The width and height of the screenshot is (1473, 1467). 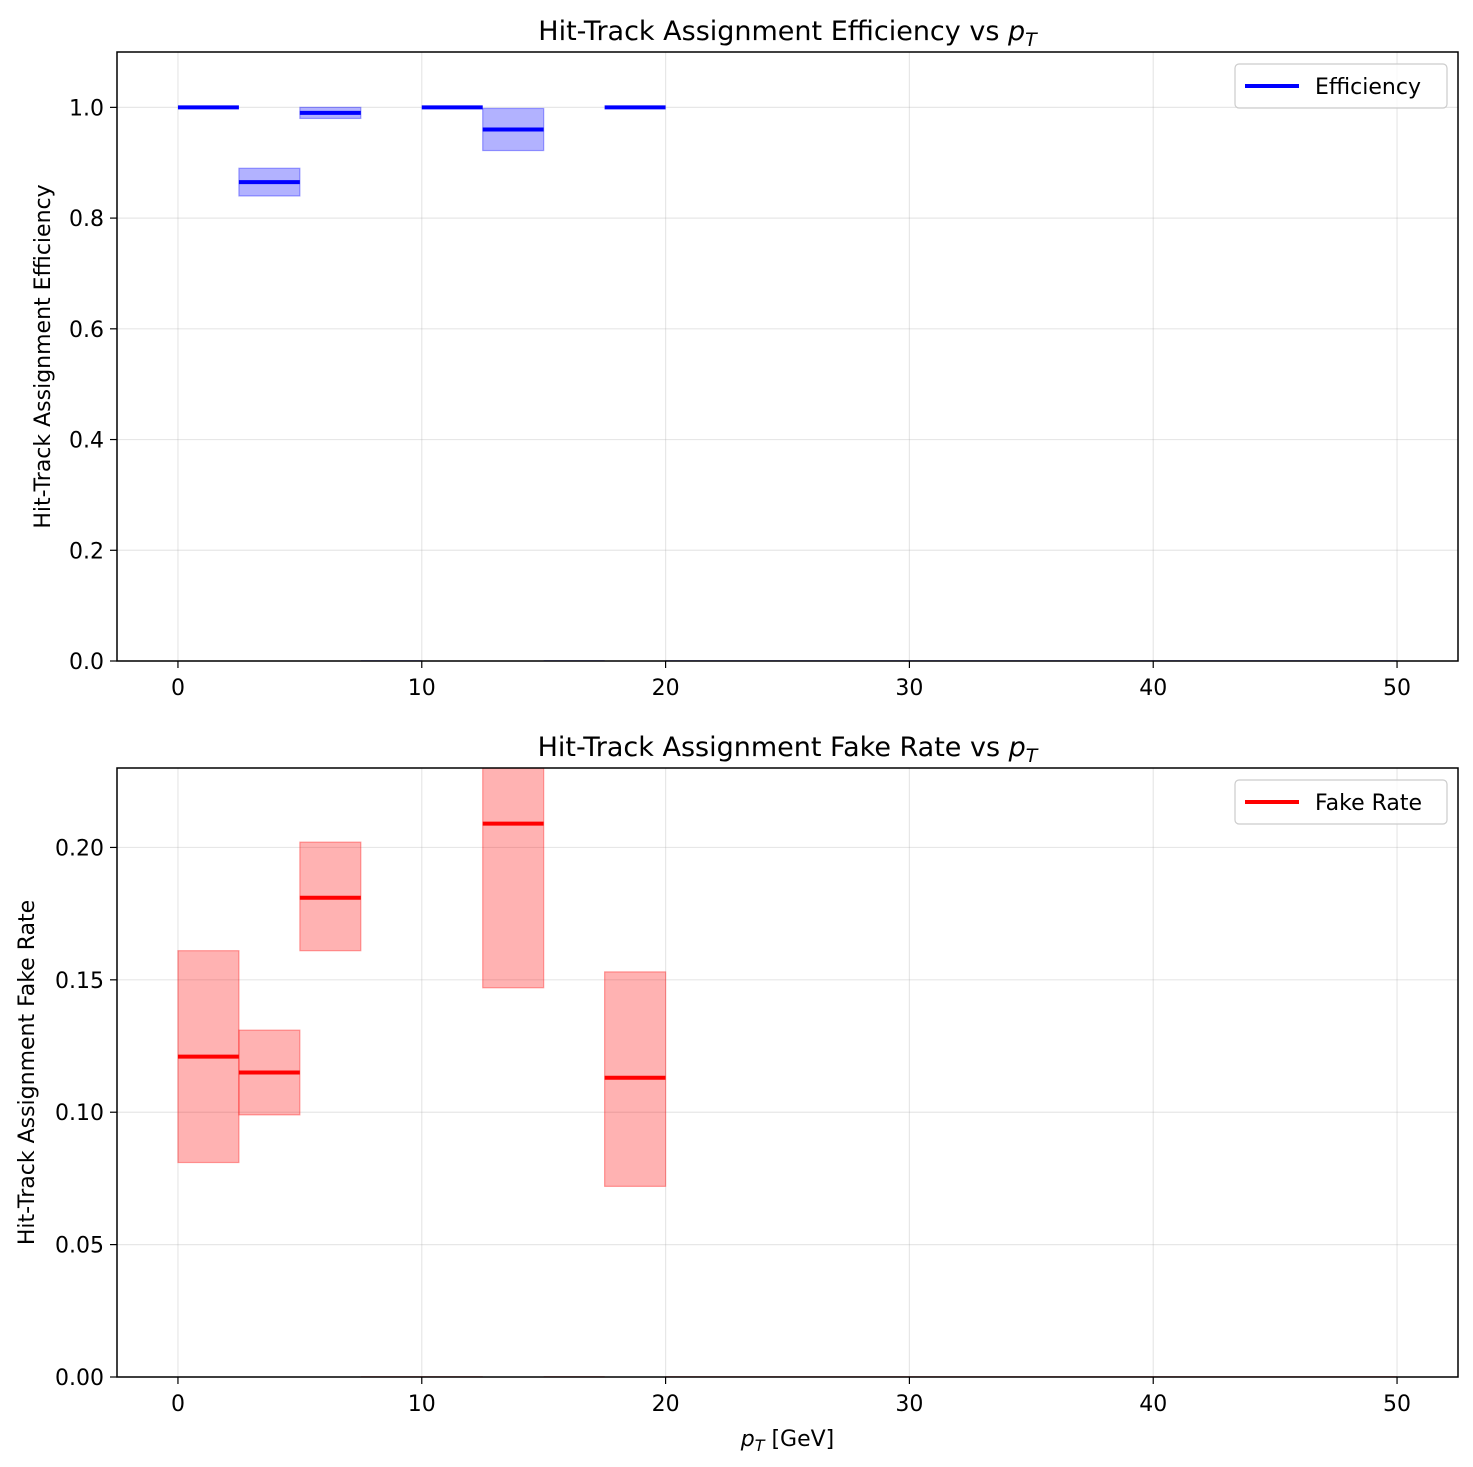 I want to click on legend-label: Efficiency, so click(x=1368, y=87).